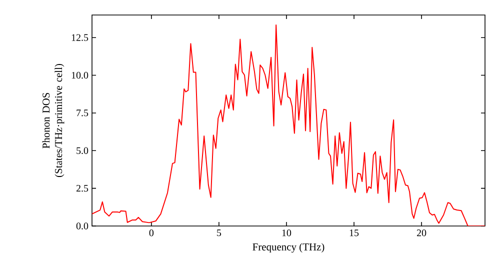 This screenshot has width=500, height=280. What do you see at coordinates (82, 188) in the screenshot?
I see `y-tick-label: 2.5` at bounding box center [82, 188].